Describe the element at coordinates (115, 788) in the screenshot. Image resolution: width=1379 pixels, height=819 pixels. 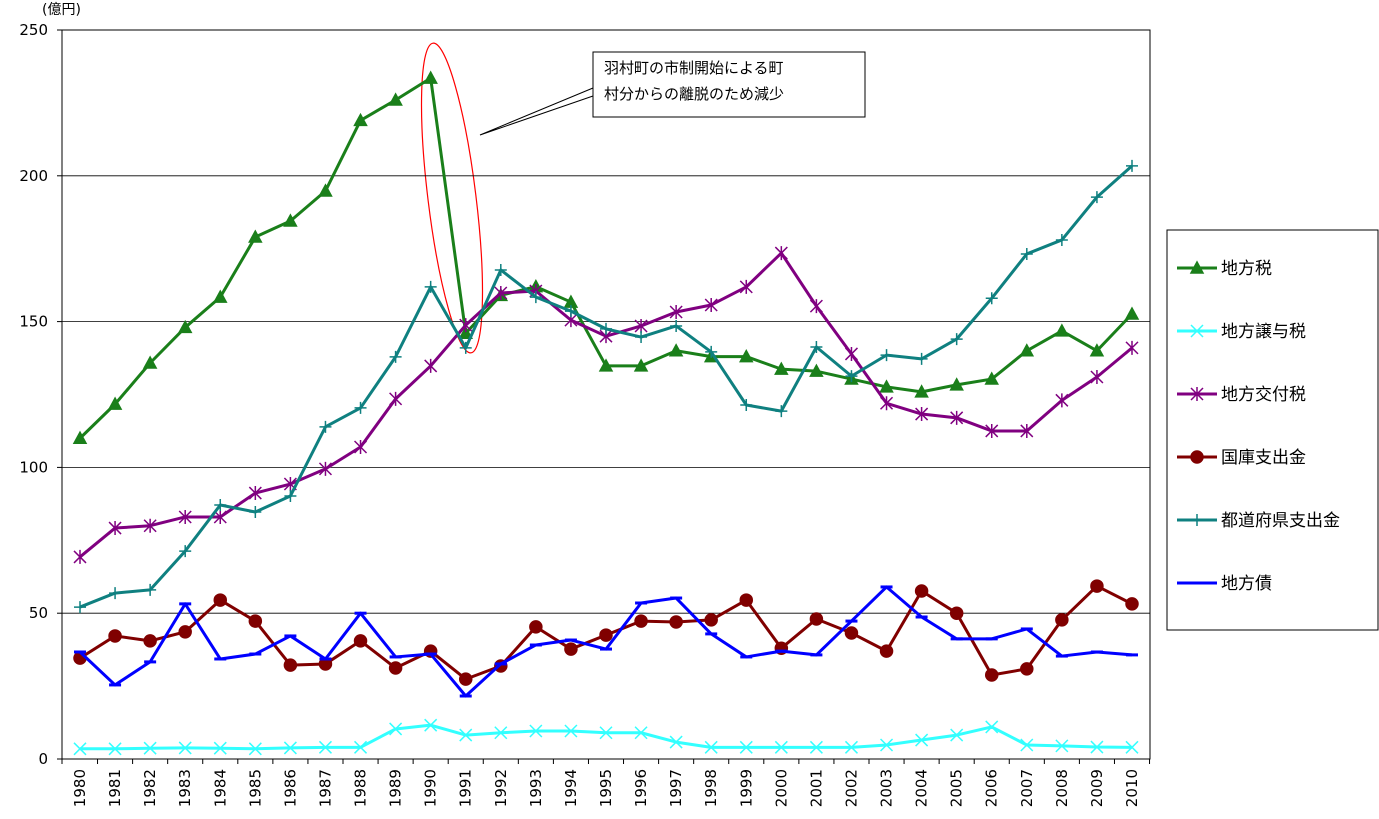
I see `x-tick-label: 1981` at that location.